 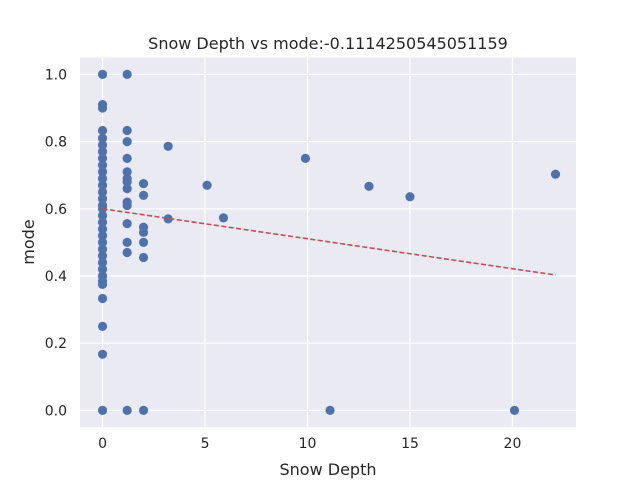 What do you see at coordinates (328, 469) in the screenshot?
I see `x-axis-label: Snow Depth` at bounding box center [328, 469].